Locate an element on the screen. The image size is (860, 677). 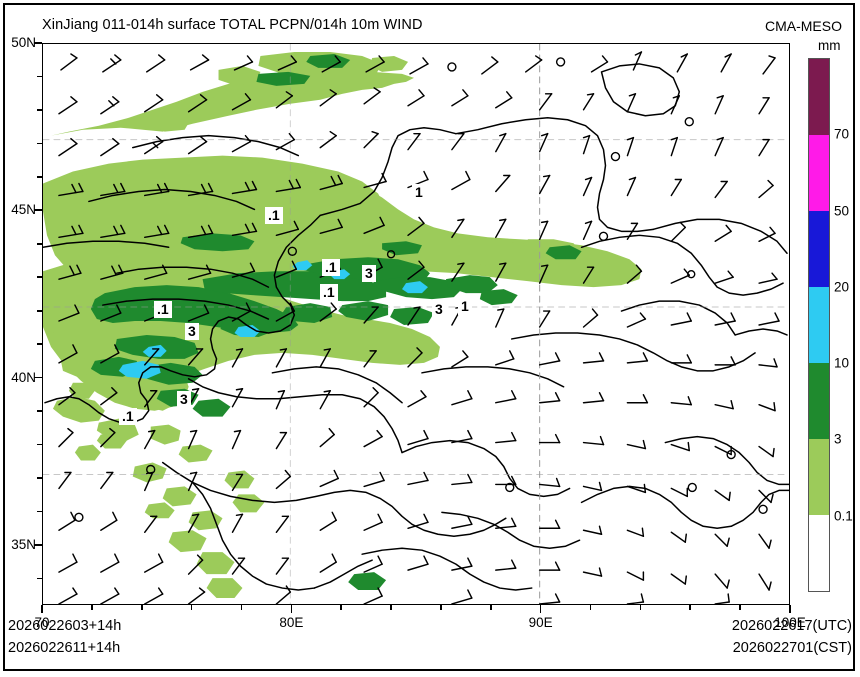
colorbar is located at coordinates (819, 325).